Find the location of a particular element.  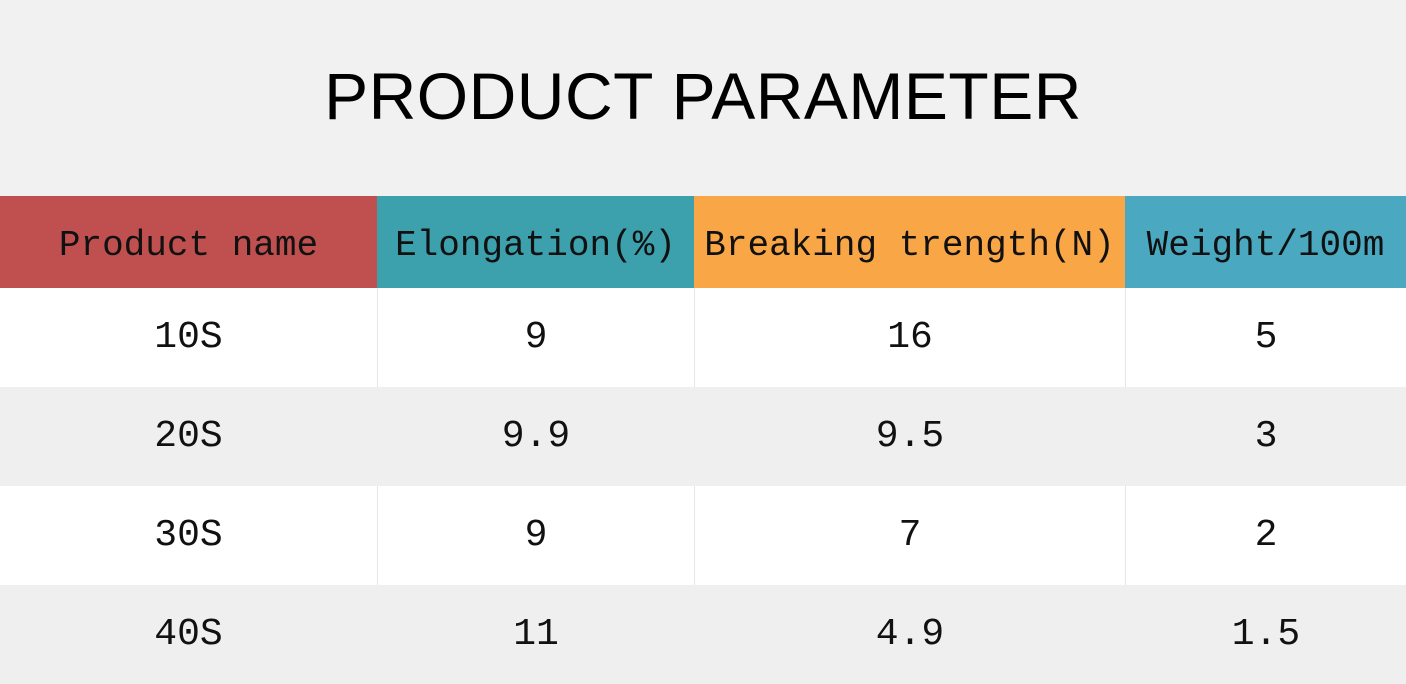

cell-product-name: 20S is located at coordinates (188, 436).